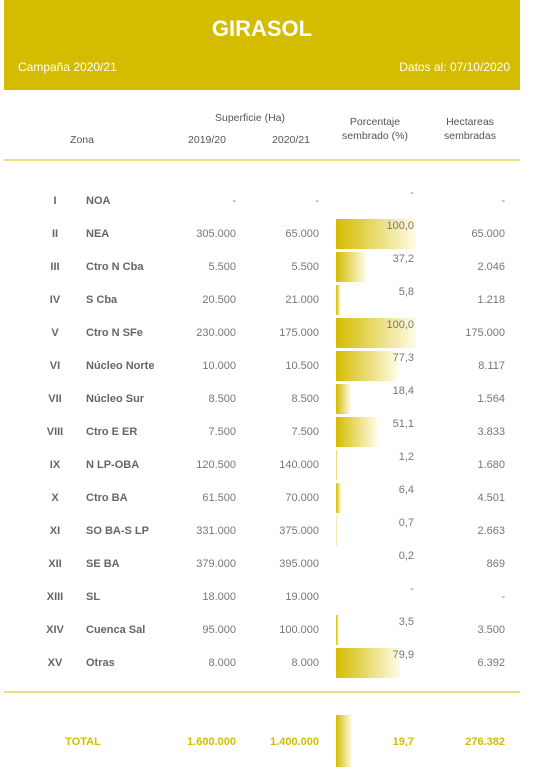 The image size is (536, 776). What do you see at coordinates (222, 663) in the screenshot?
I see `area-2019: 8.000` at bounding box center [222, 663].